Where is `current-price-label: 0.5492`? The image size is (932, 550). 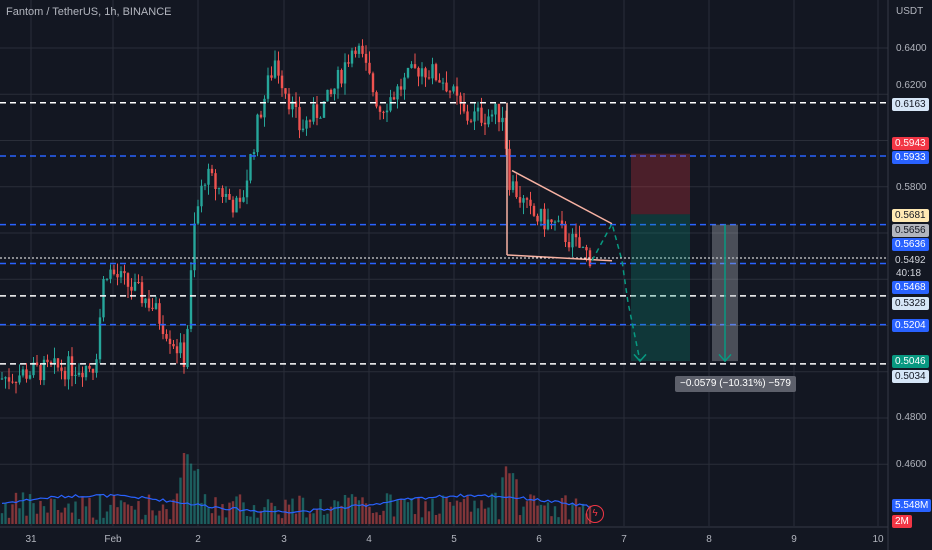
current-price-label: 0.5492 is located at coordinates (910, 260).